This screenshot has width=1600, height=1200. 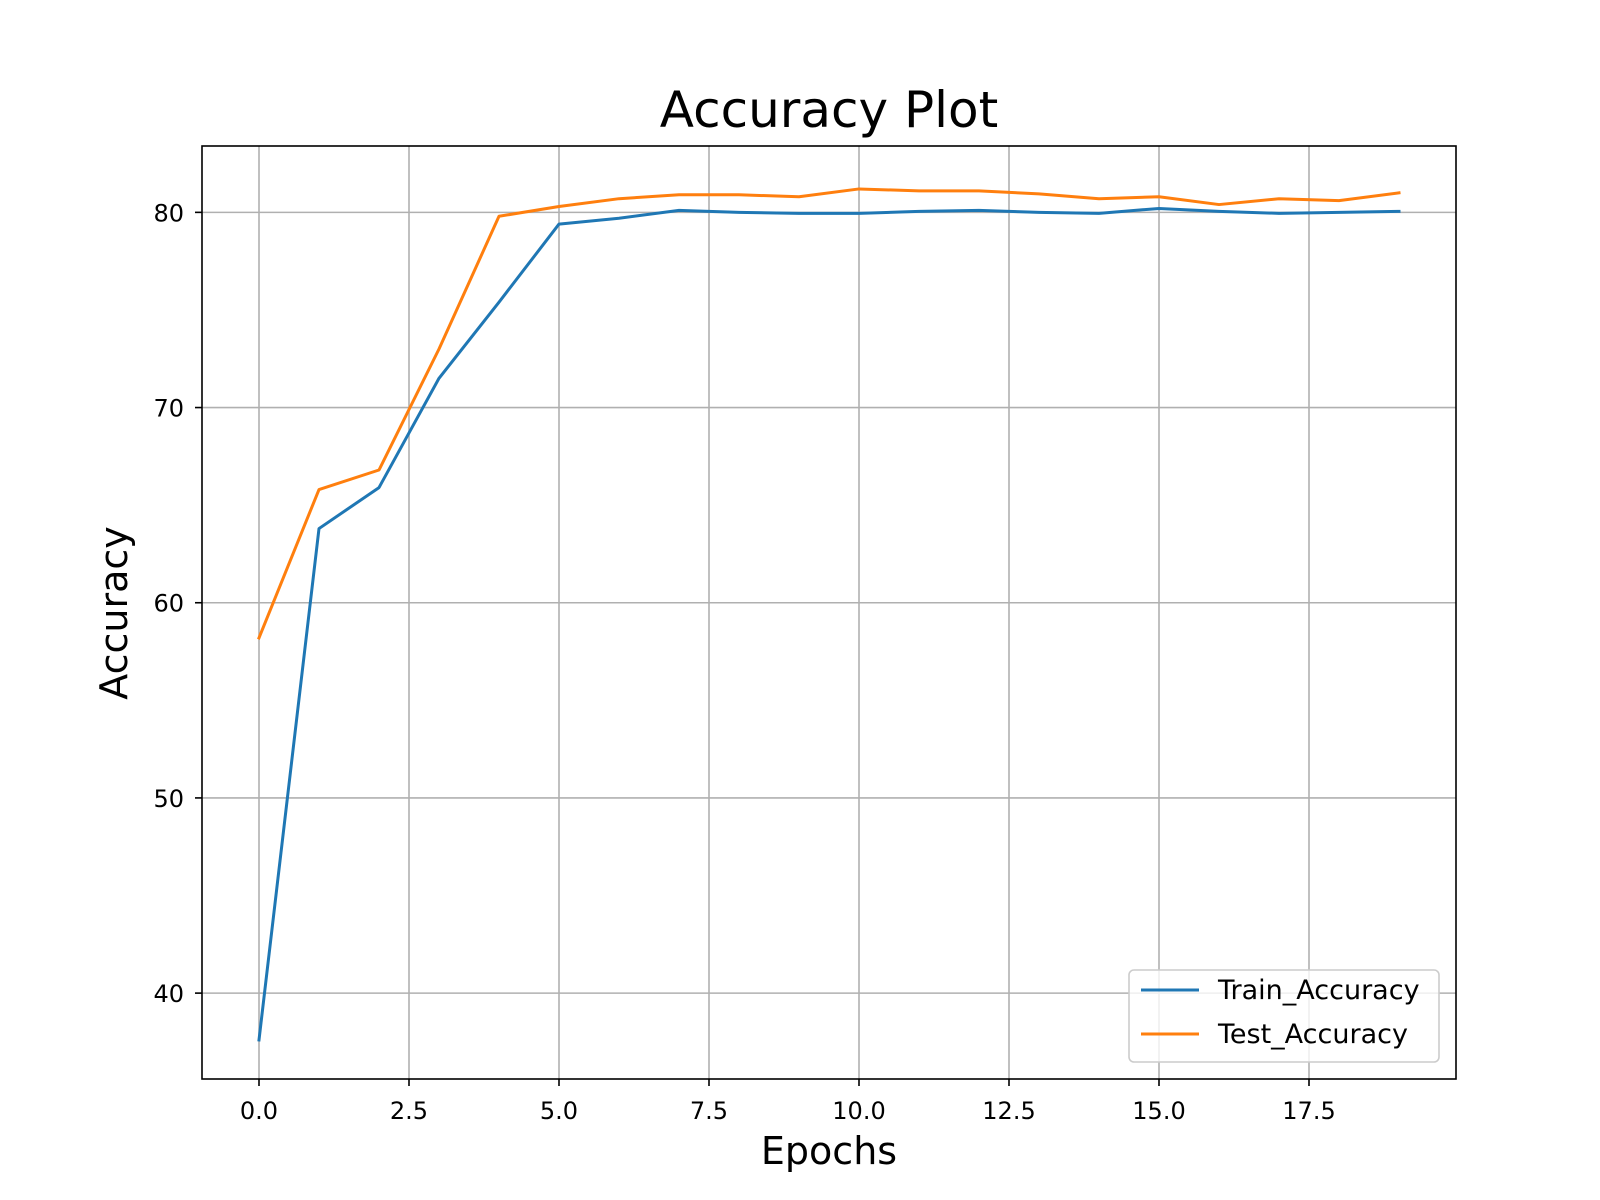 What do you see at coordinates (409, 1111) in the screenshot?
I see `x-tick-label: 2.5` at bounding box center [409, 1111].